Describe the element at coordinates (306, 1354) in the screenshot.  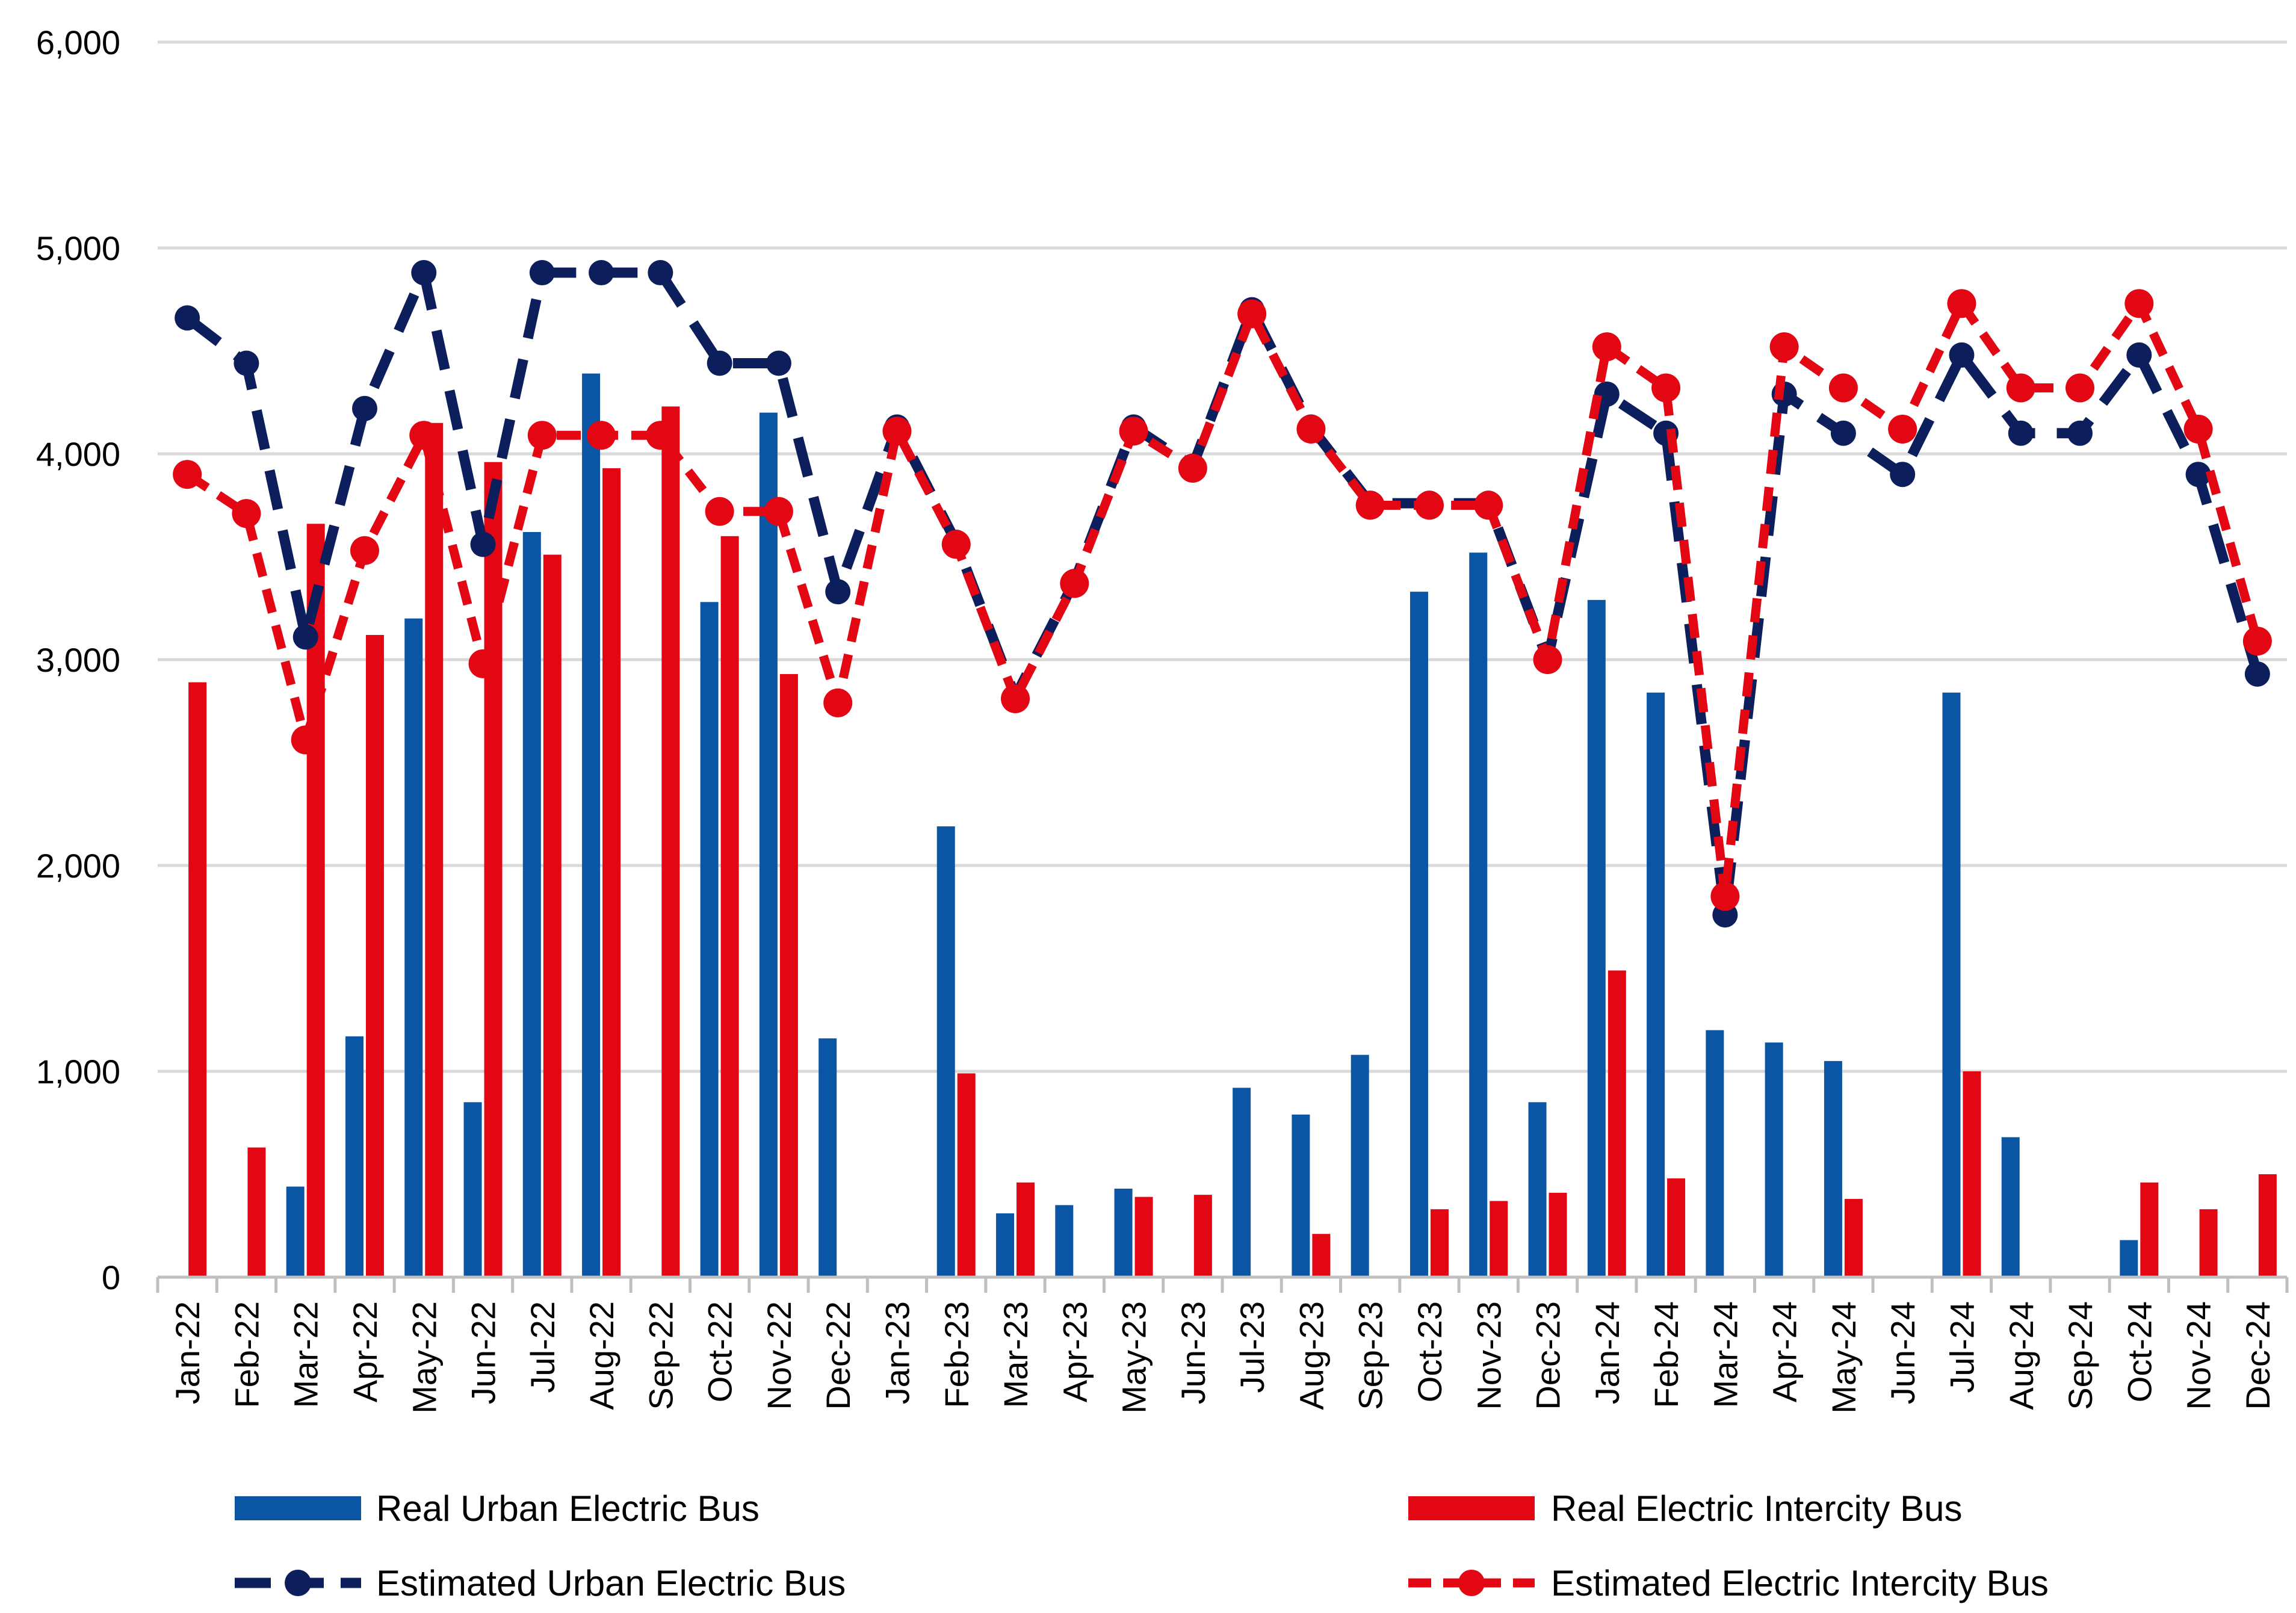
I see `x-tick-label: Mar-22` at that location.